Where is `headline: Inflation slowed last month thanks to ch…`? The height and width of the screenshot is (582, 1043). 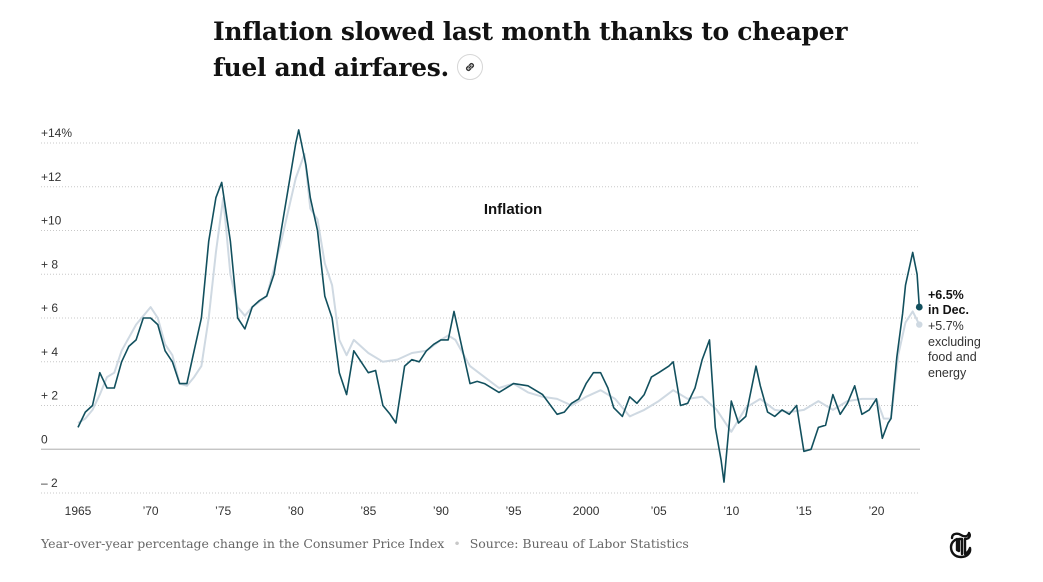 headline: Inflation slowed last month thanks to ch… is located at coordinates (533, 50).